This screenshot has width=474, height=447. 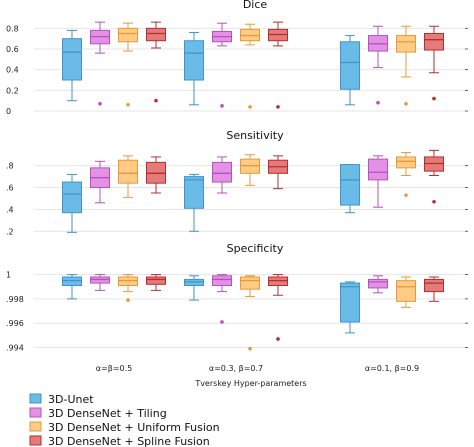 I want to click on y-tick-label: .2, so click(x=10, y=231).